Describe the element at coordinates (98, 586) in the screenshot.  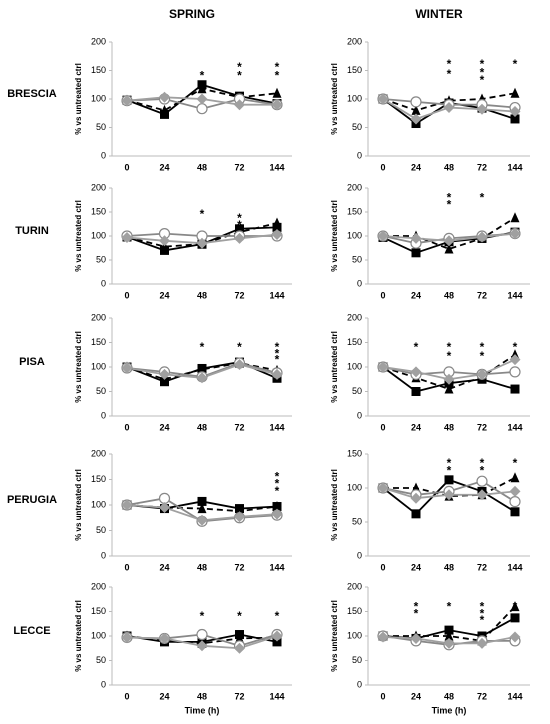
I see `y-tick-label: 200` at that location.